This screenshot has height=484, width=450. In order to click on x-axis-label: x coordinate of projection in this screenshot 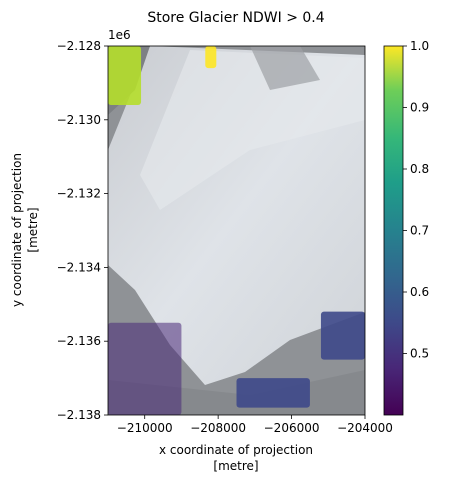, I will do `click(236, 450)`.